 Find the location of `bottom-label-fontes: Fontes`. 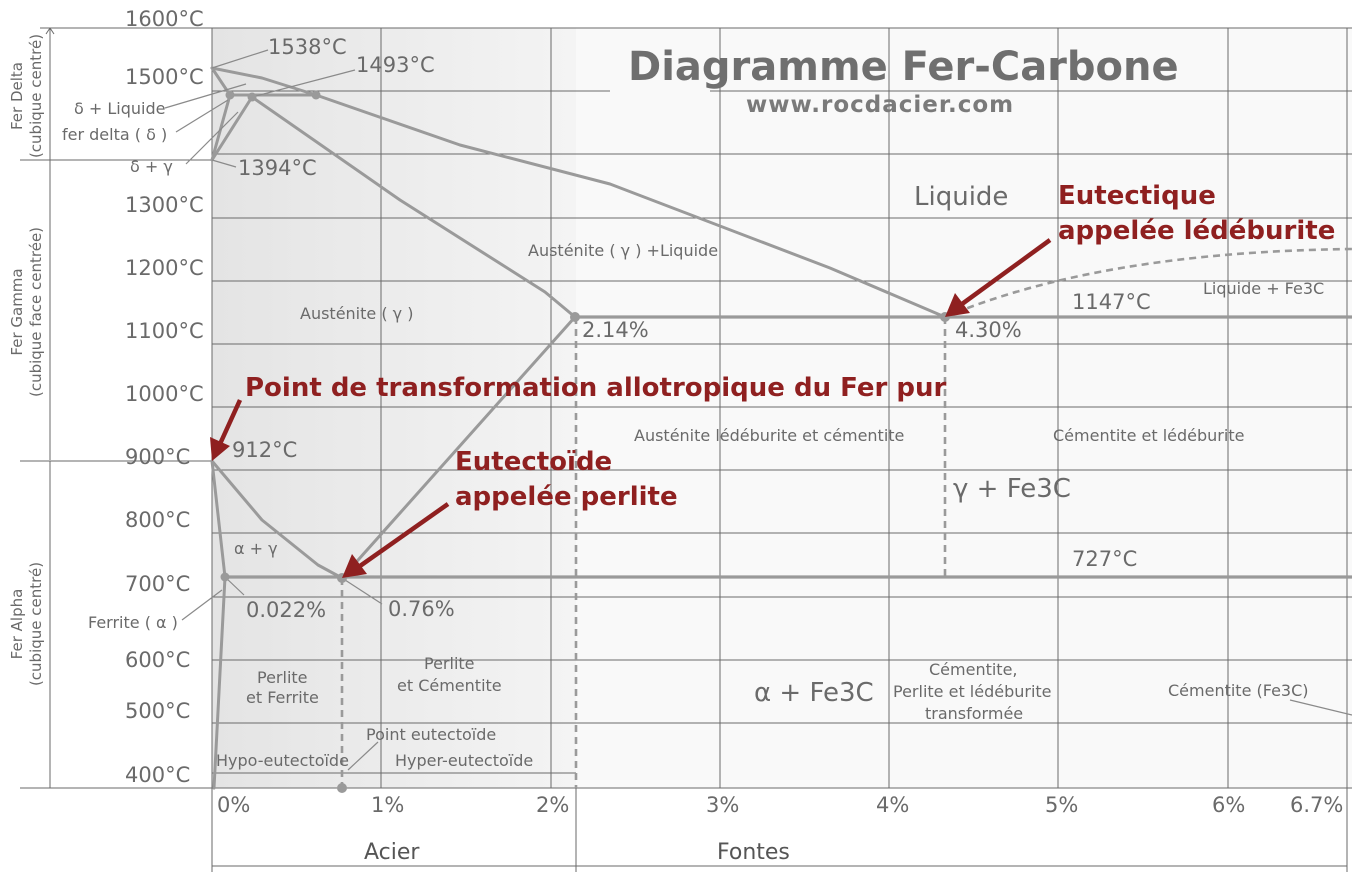

bottom-label-fontes: Fontes is located at coordinates (753, 852).